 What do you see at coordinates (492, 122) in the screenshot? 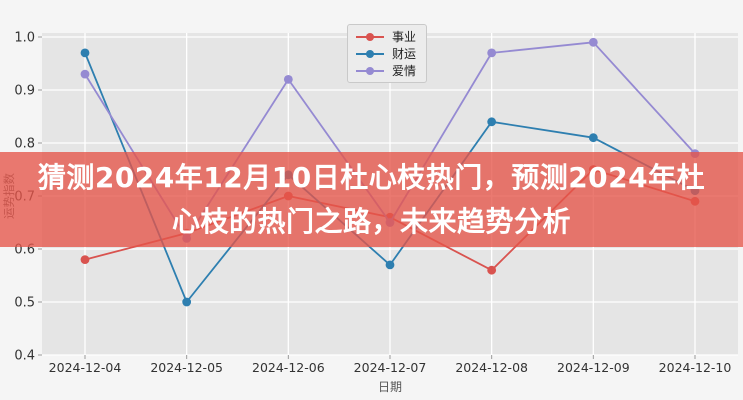
I see `data-point-财运-2024-12-08` at bounding box center [492, 122].